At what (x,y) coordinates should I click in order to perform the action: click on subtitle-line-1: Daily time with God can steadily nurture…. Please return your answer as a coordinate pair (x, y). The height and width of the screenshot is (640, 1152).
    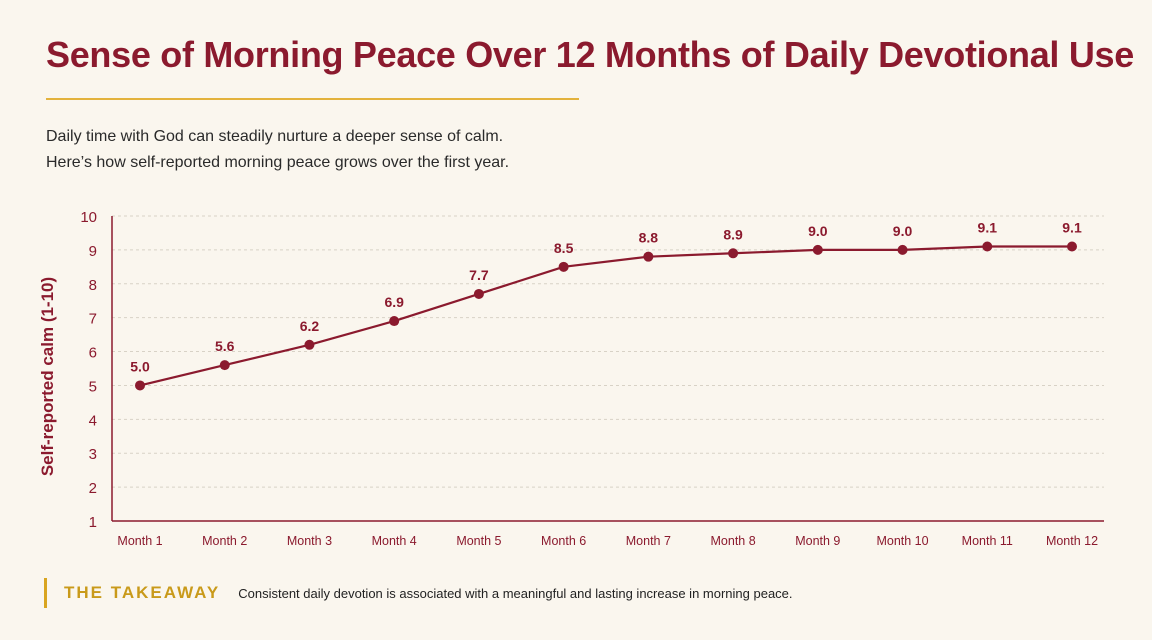
    Looking at the image, I should click on (275, 136).